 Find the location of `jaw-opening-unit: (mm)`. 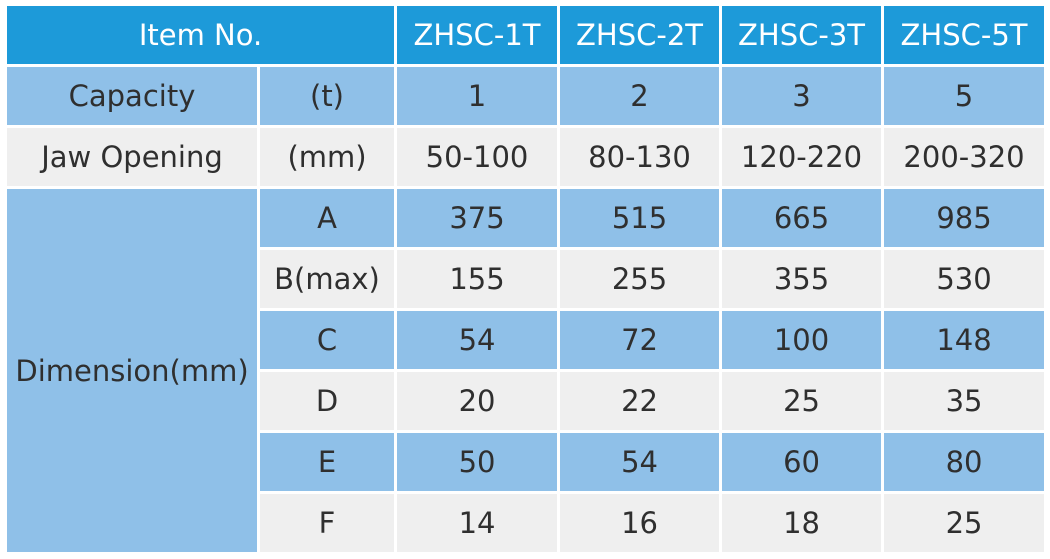

jaw-opening-unit: (mm) is located at coordinates (327, 157).